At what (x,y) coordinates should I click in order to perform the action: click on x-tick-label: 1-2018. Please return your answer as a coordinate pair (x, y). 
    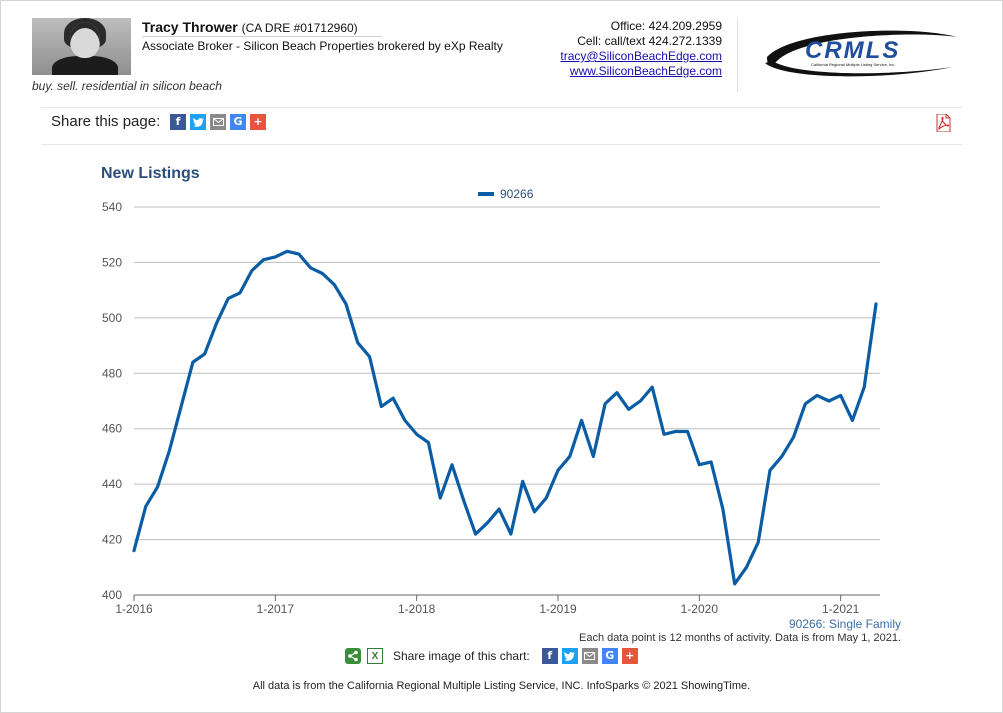
    Looking at the image, I should click on (417, 609).